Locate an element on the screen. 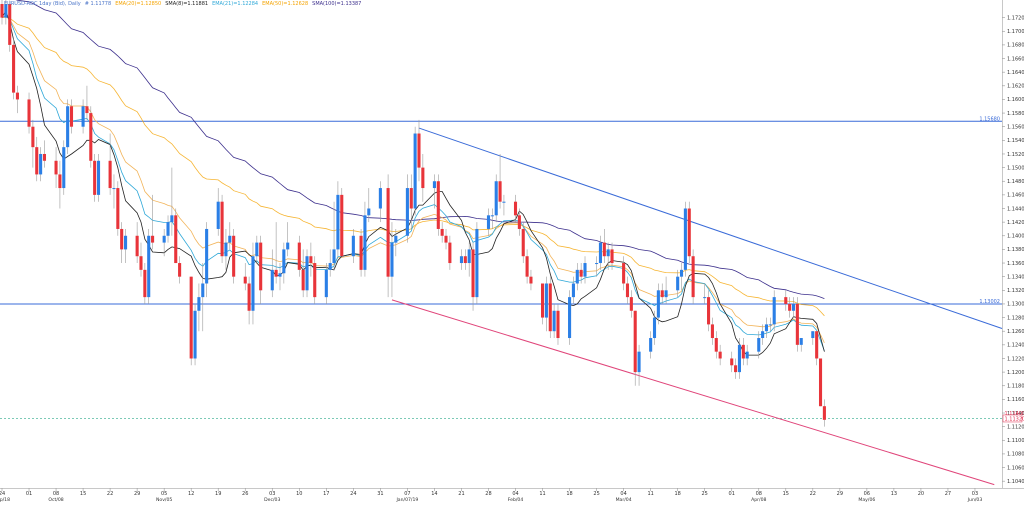 Image resolution: width=1024 pixels, height=508 pixels. y-tick-label: 1.11000 is located at coordinates (1015, 441).